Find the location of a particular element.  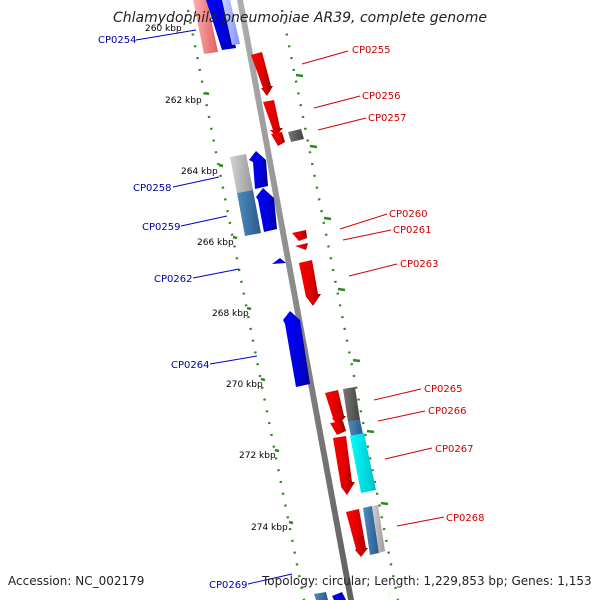

cp0258-gene-arrow is located at coordinates (258, 170).